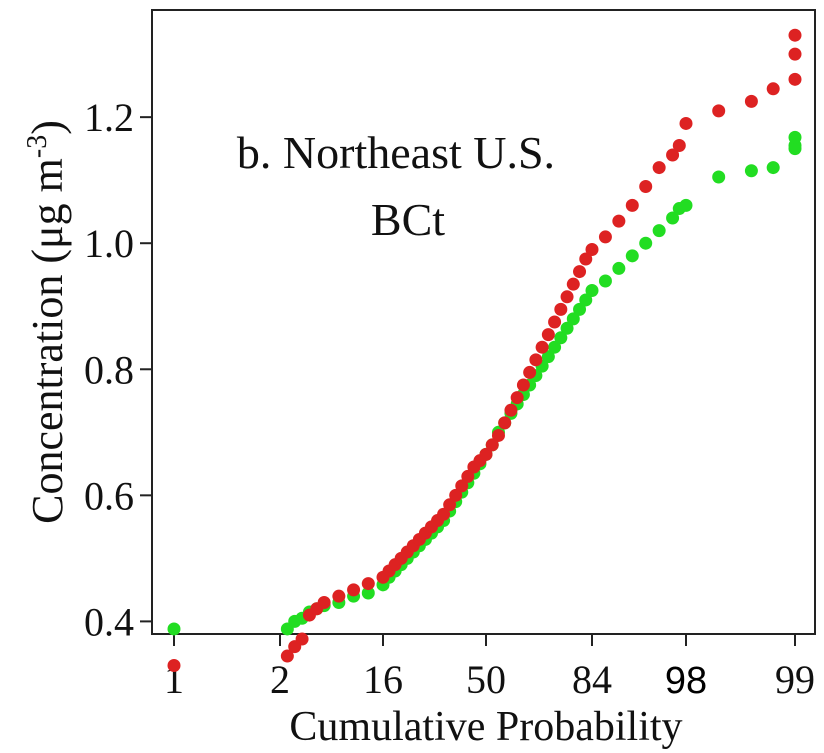  I want to click on y-axis-ticks: 0.4 0.6 0.8 1.0 1.2, so click(118, 369).